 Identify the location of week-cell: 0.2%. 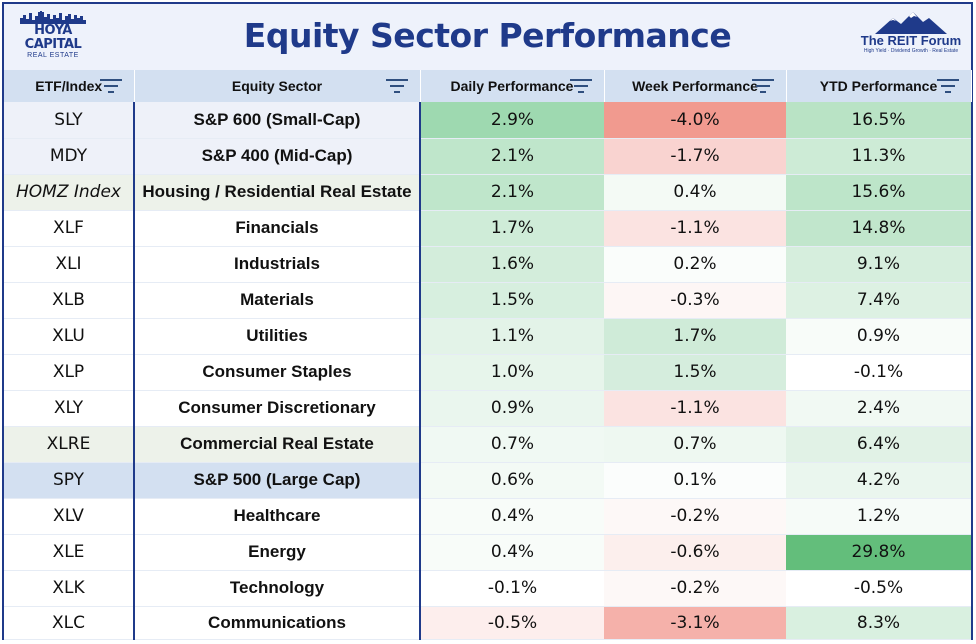
(695, 264).